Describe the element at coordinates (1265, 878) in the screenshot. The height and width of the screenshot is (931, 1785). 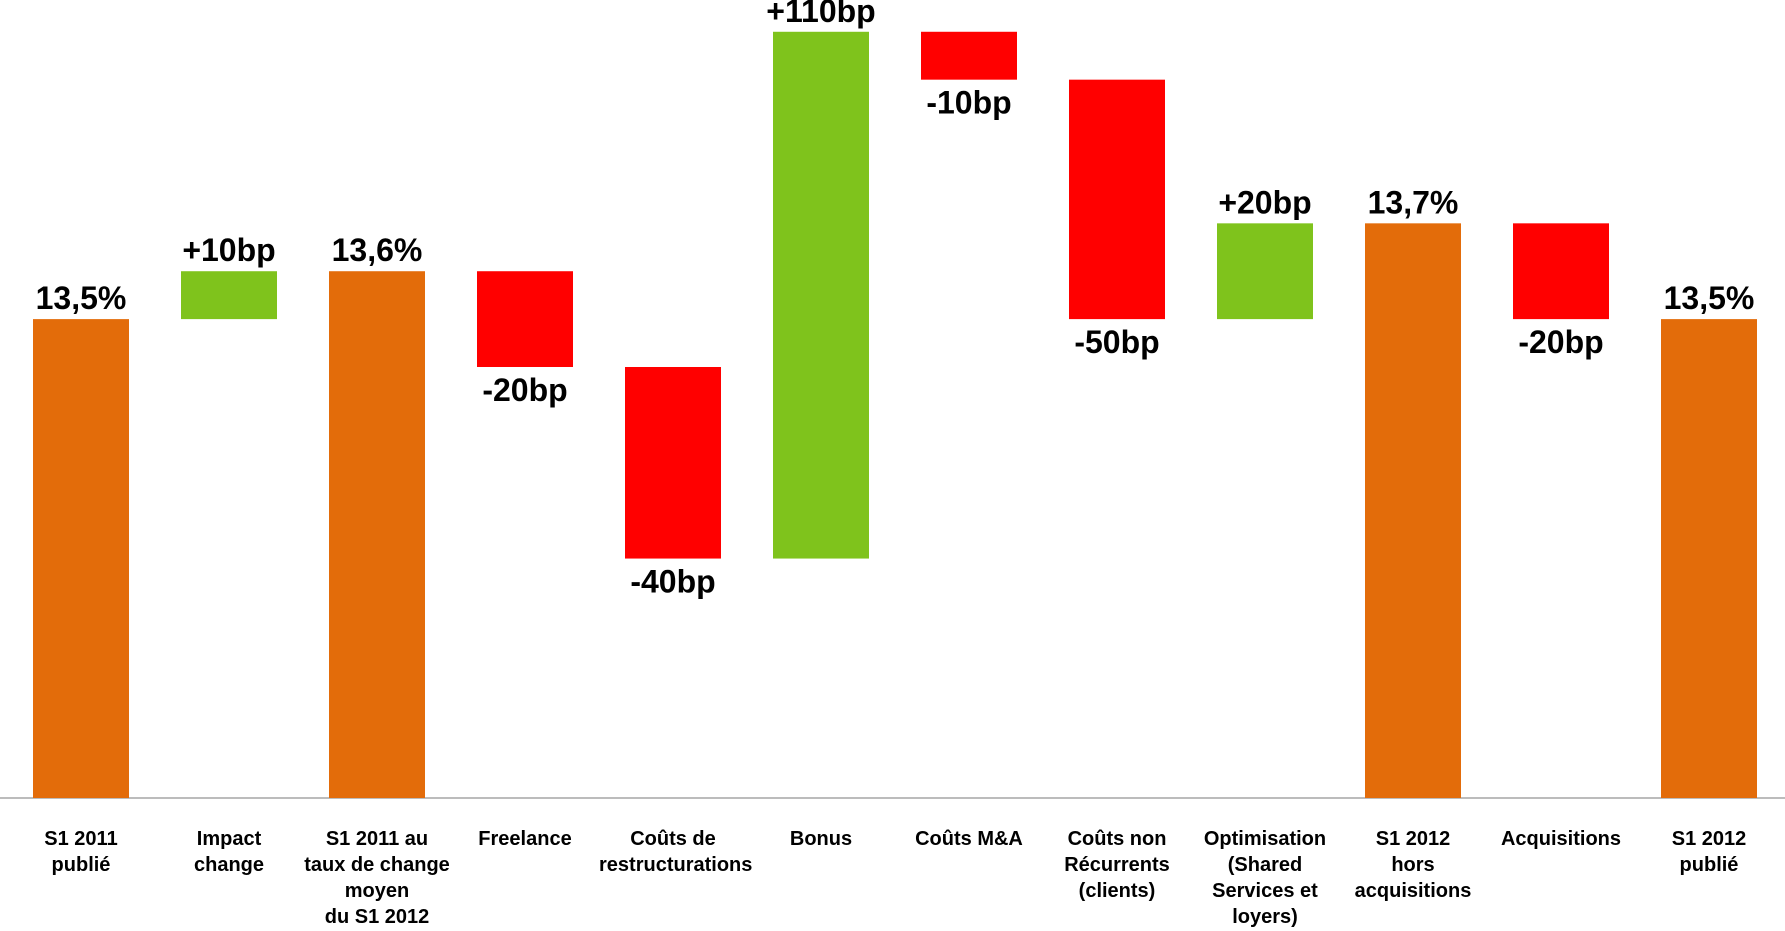
I see `x-tick-label: Optimisation (Shared Services et loyers)` at that location.